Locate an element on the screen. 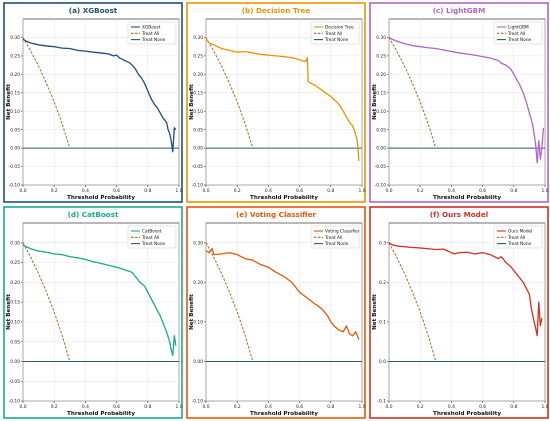 The width and height of the screenshot is (550, 421). legend-label: Decision Tree is located at coordinates (339, 28).